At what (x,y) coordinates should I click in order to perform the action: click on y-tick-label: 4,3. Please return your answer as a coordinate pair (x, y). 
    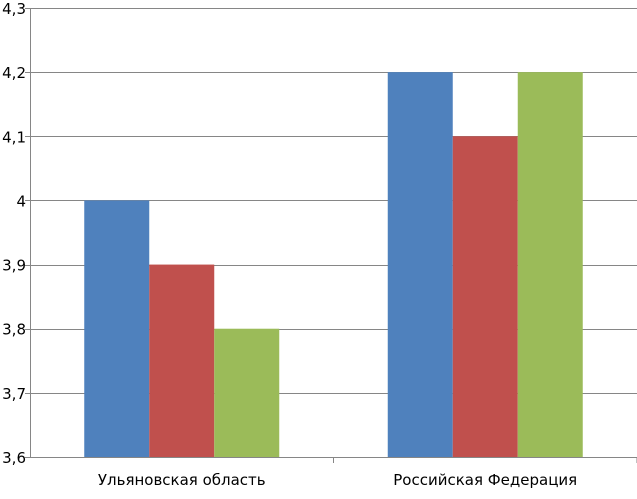
    Looking at the image, I should click on (14, 9).